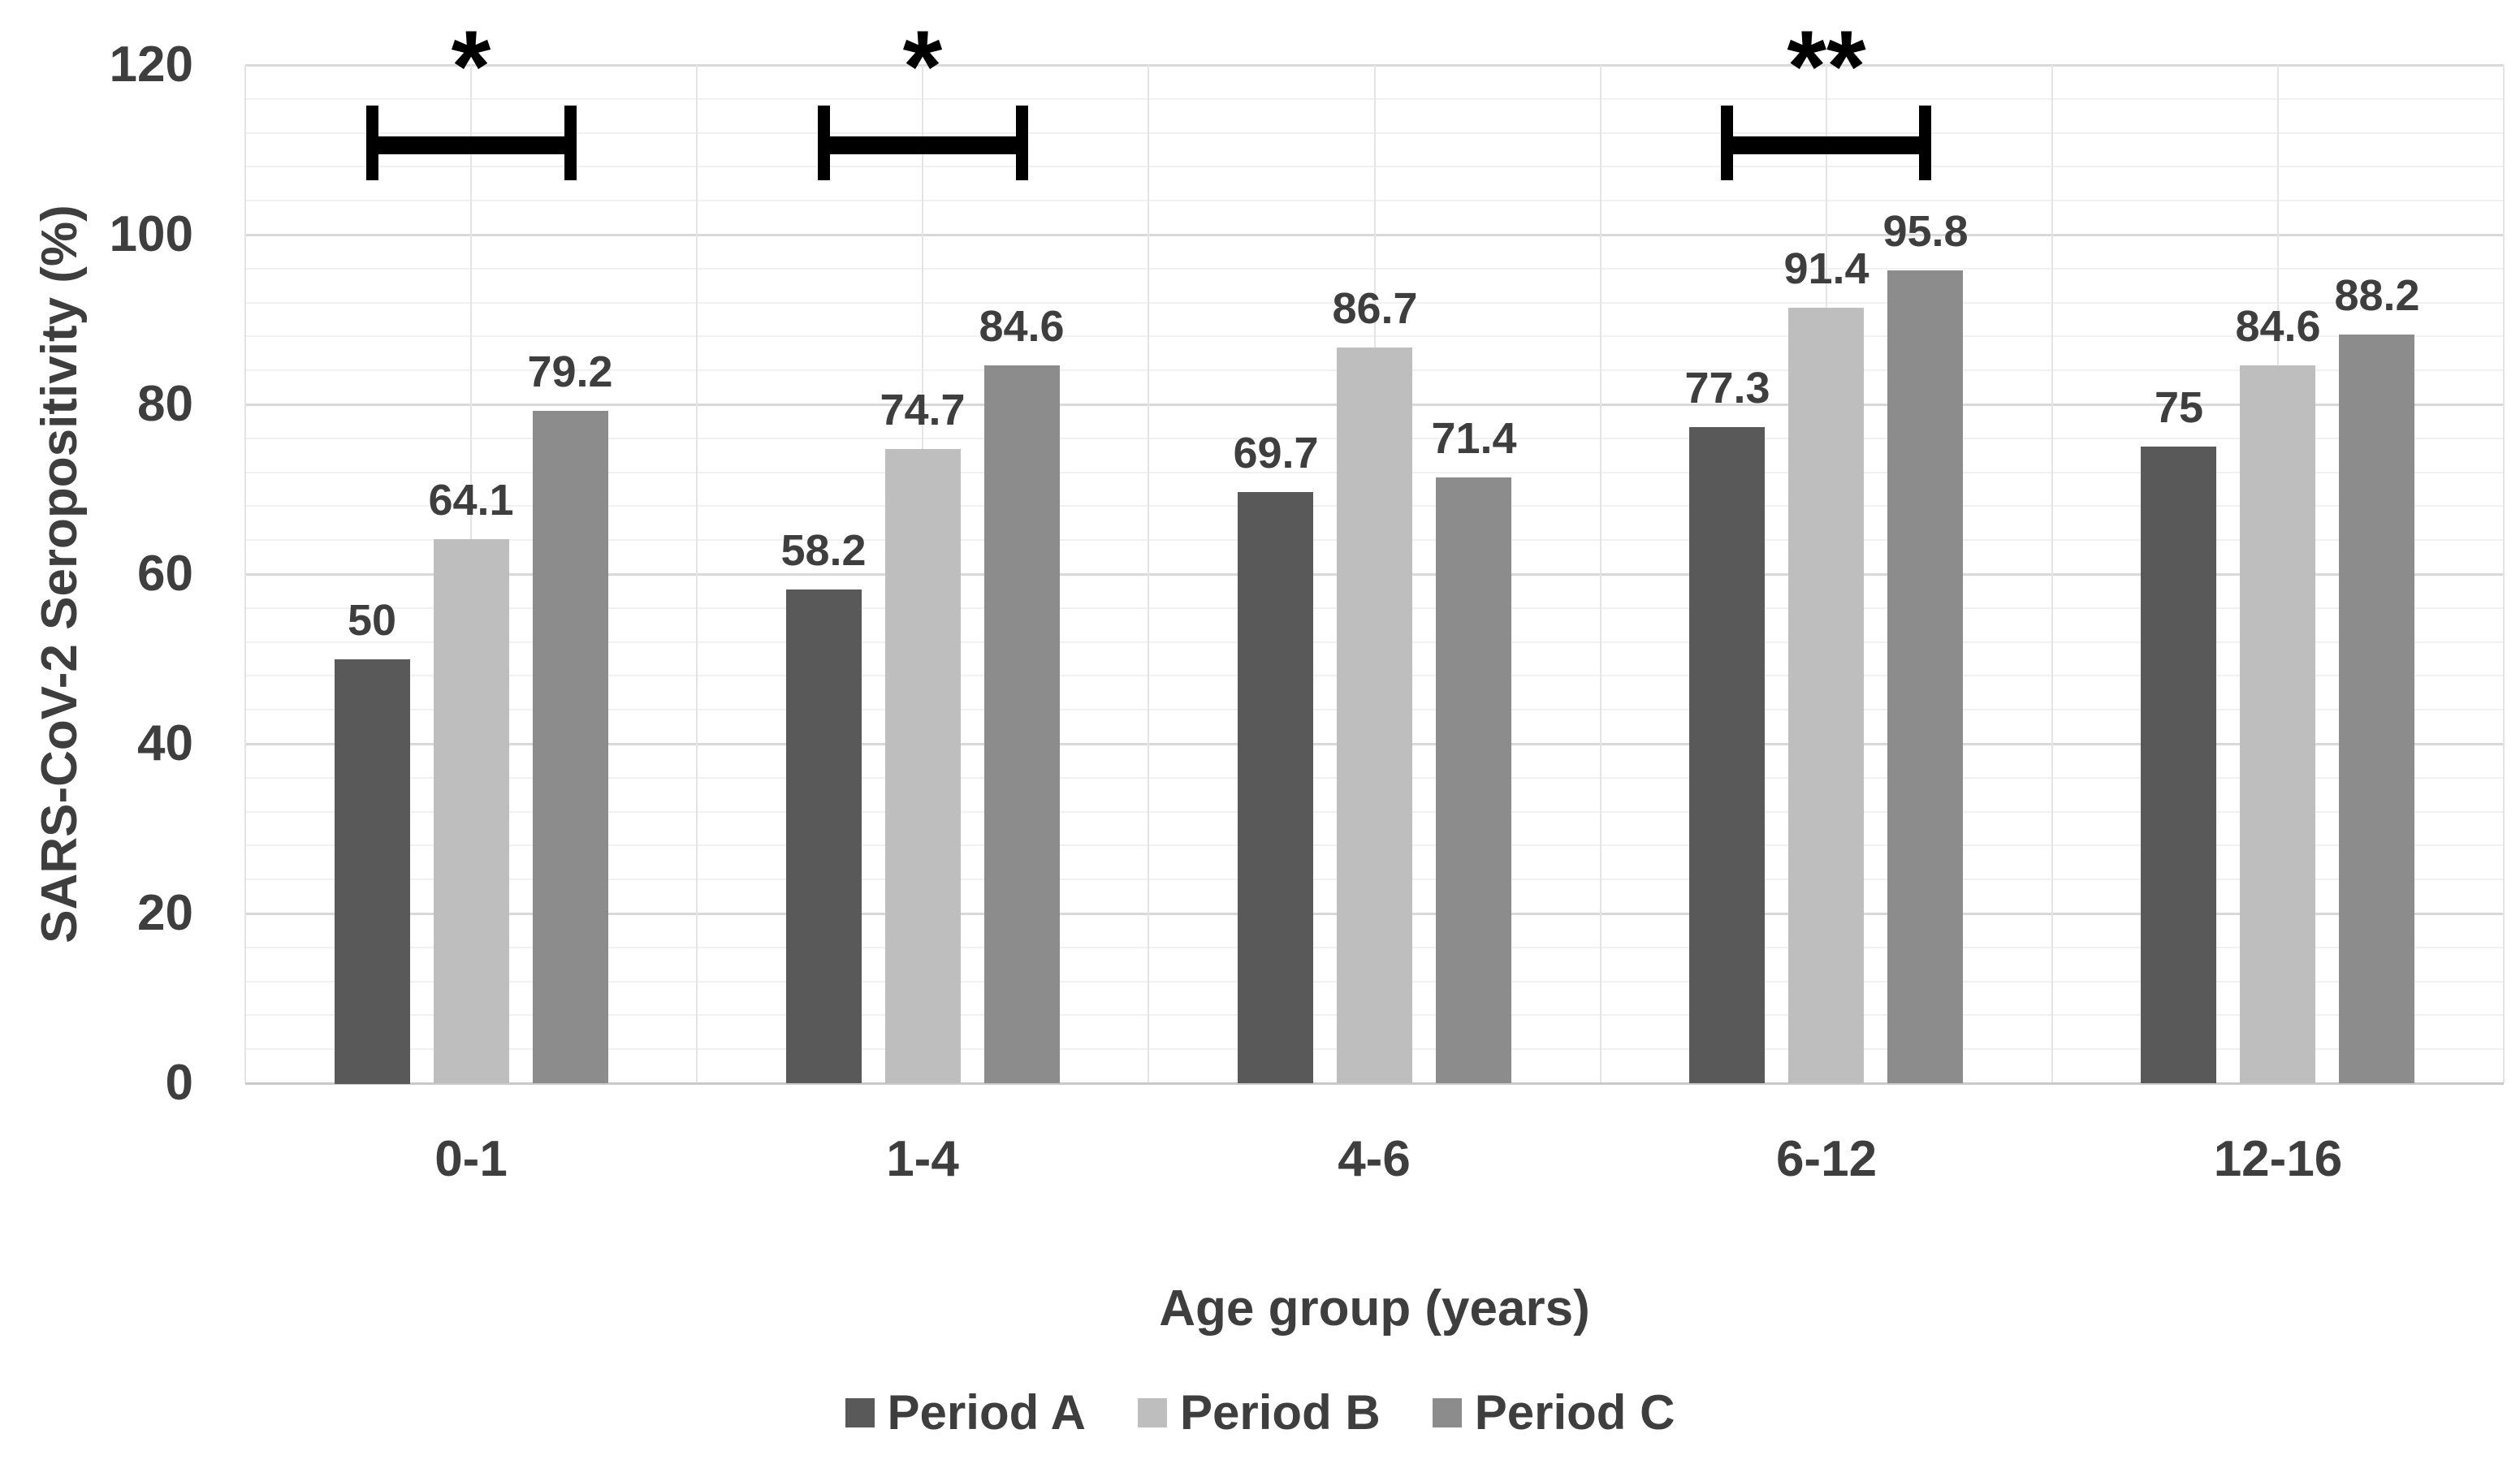  Describe the element at coordinates (2179, 407) in the screenshot. I see `data-label: 75` at that location.